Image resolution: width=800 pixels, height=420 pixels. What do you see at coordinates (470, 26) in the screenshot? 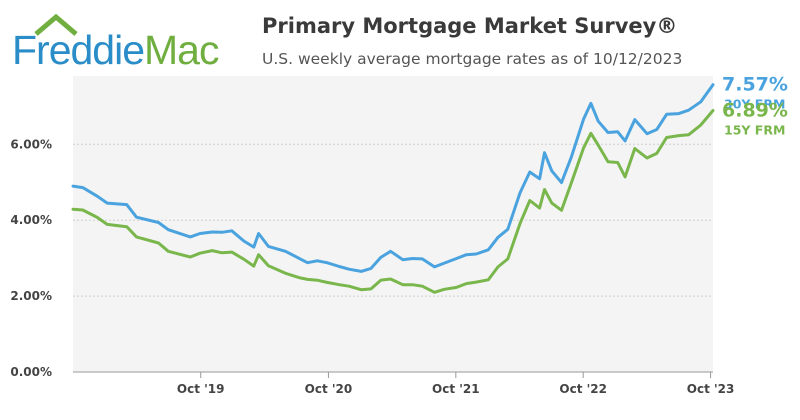
I see `chart-title: Primary Mortgage Market Survey®` at bounding box center [470, 26].